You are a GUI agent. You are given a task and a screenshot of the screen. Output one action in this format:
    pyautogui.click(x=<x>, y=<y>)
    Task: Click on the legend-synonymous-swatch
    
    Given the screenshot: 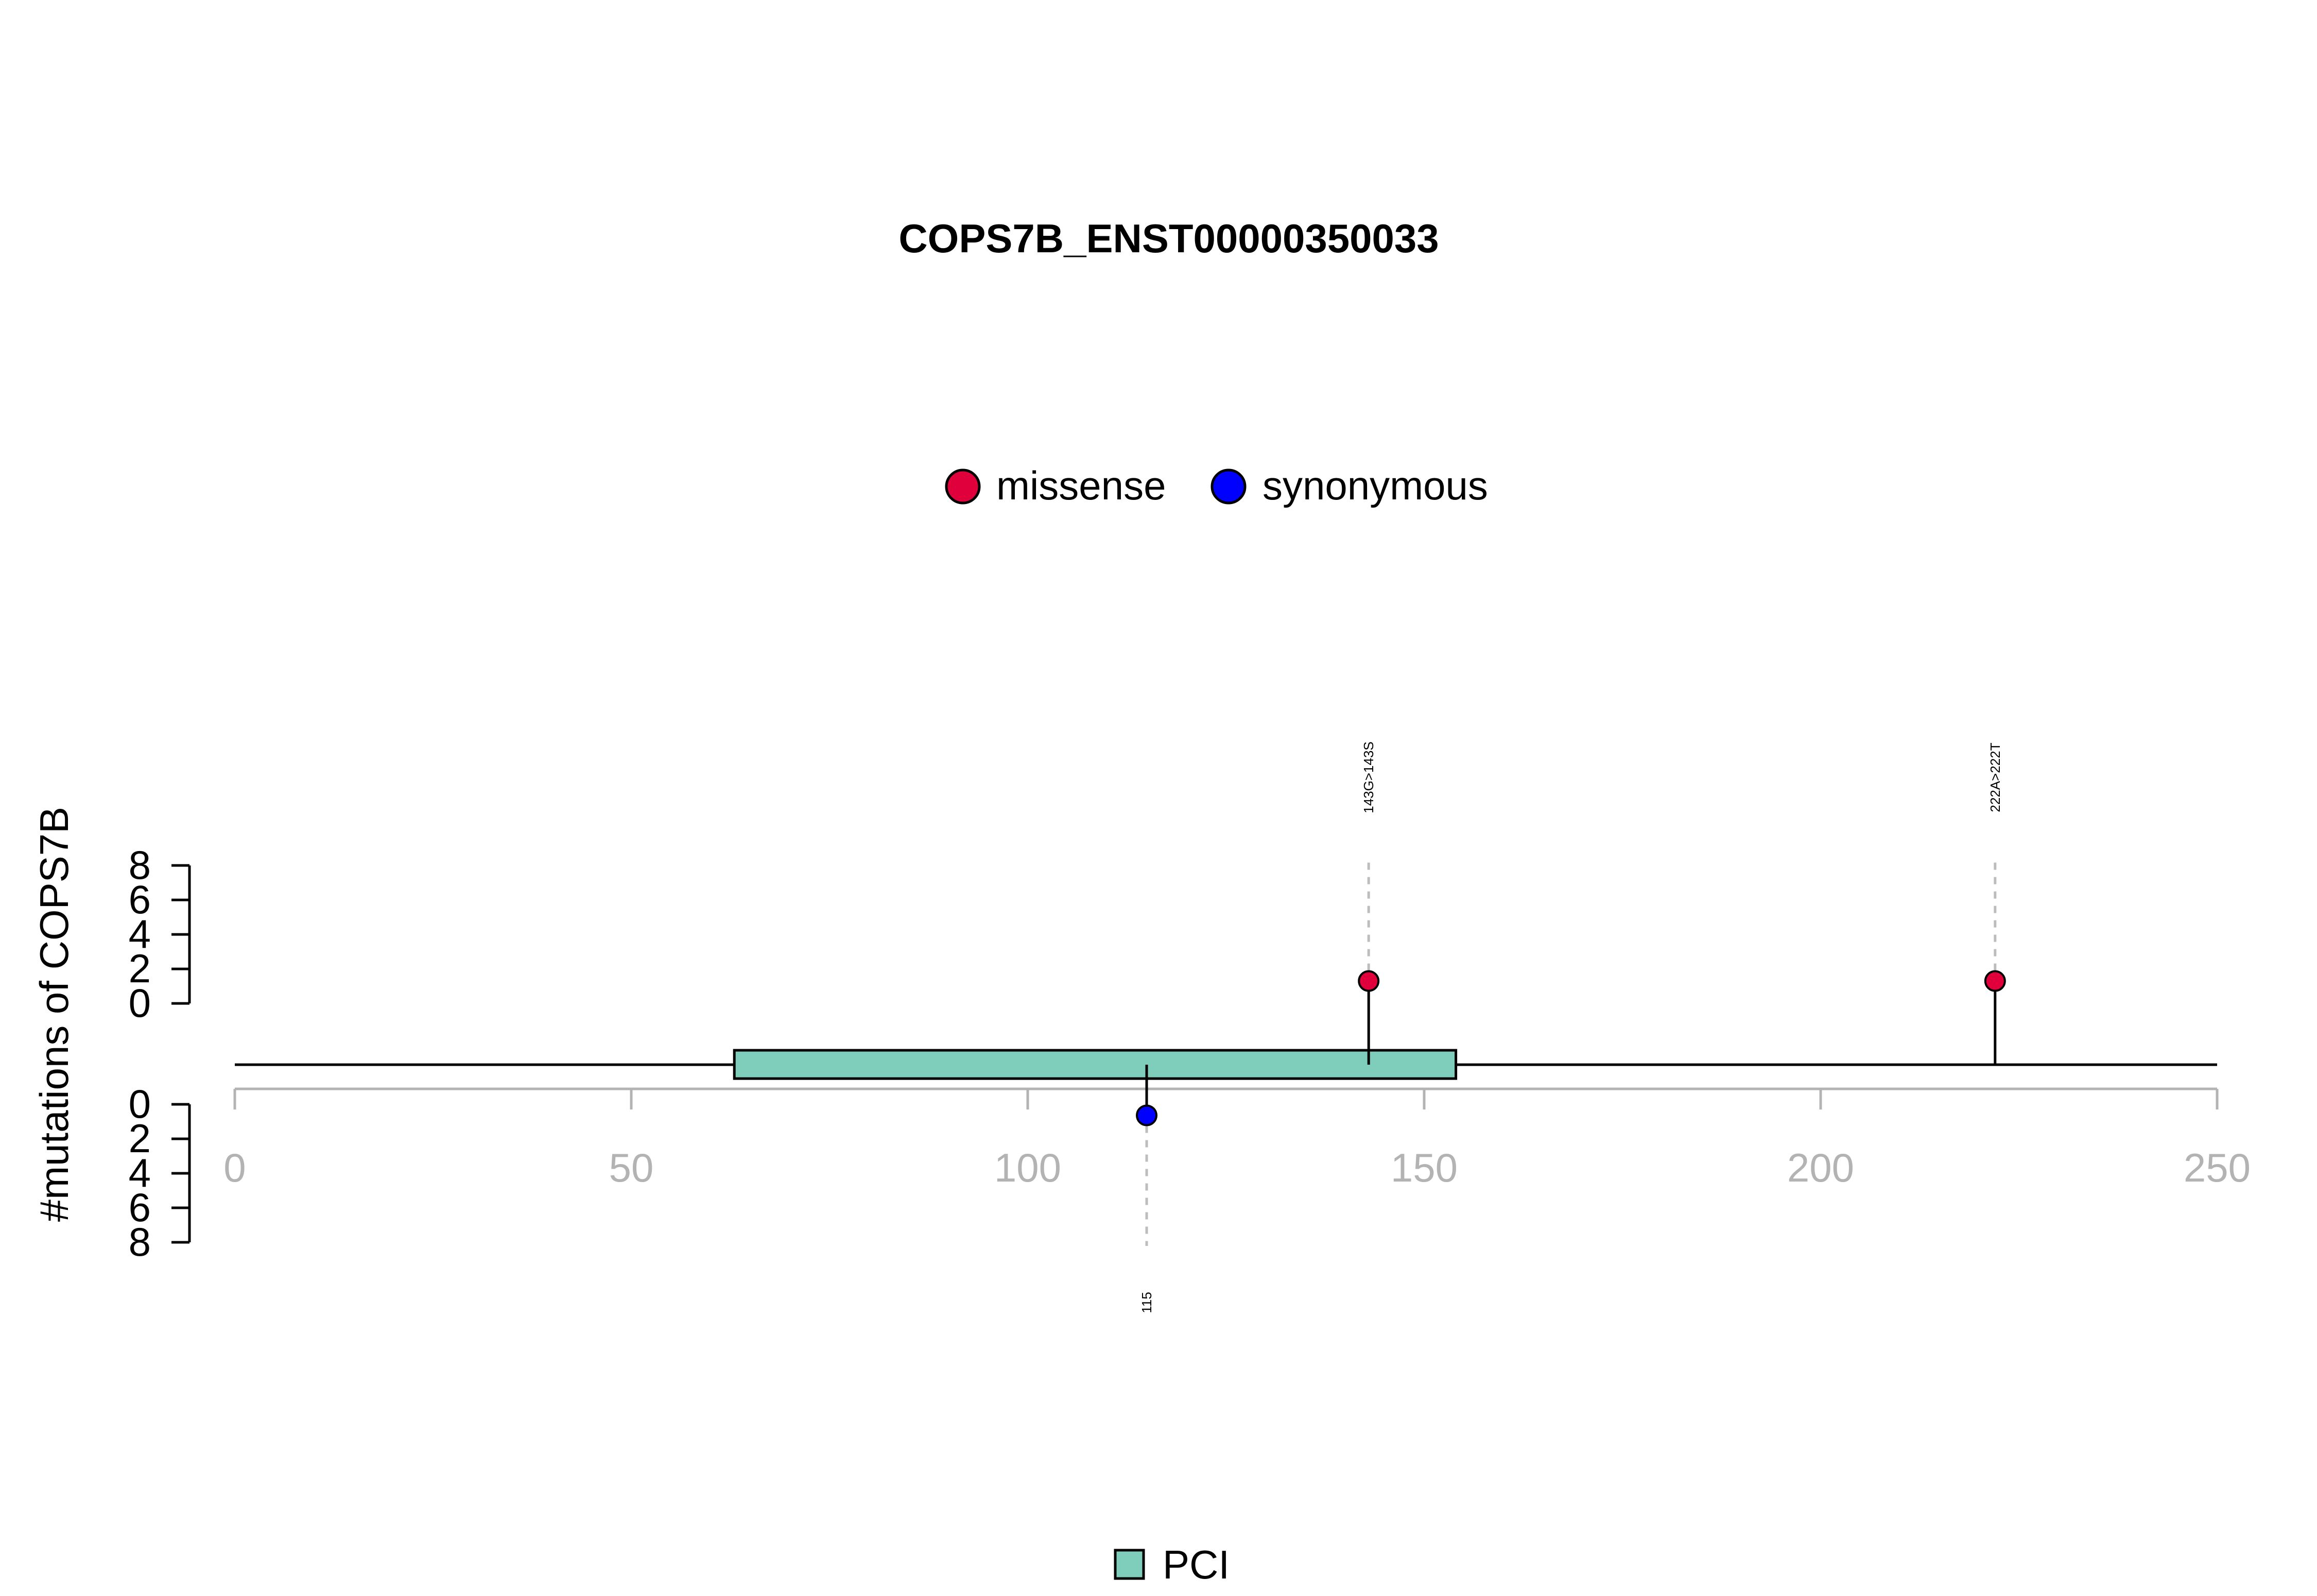 What is the action you would take?
    pyautogui.click(x=1229, y=487)
    